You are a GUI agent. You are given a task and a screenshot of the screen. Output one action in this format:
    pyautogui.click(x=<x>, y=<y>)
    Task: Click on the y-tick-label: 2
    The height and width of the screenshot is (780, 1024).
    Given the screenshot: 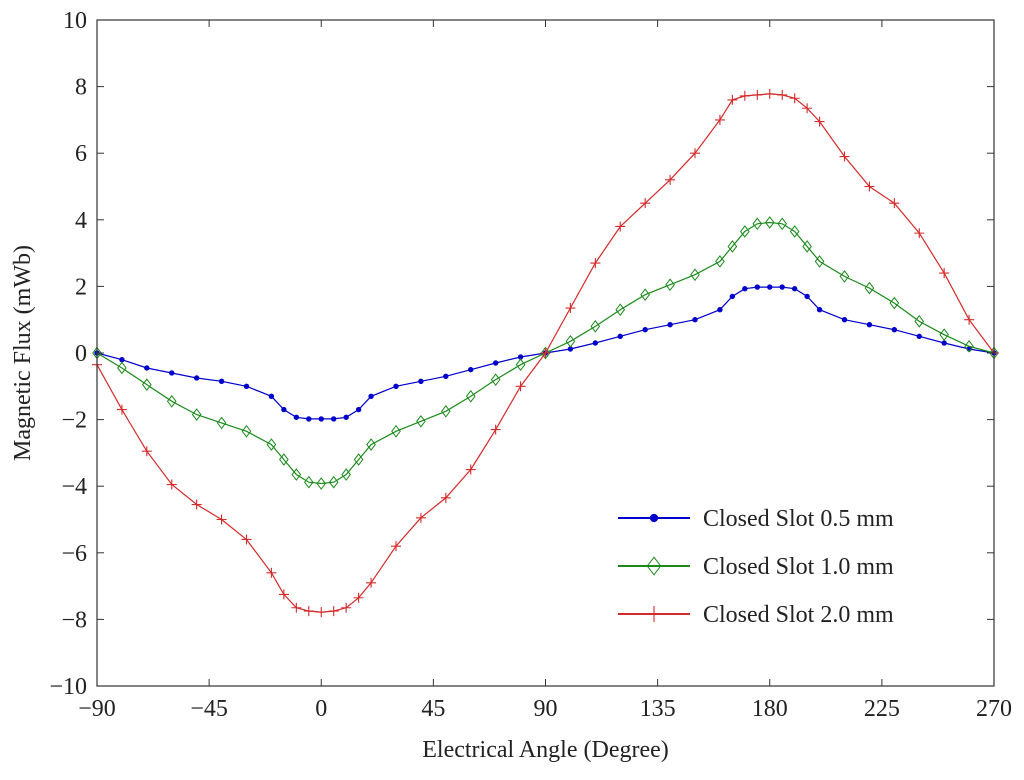 What is the action you would take?
    pyautogui.click(x=81, y=287)
    